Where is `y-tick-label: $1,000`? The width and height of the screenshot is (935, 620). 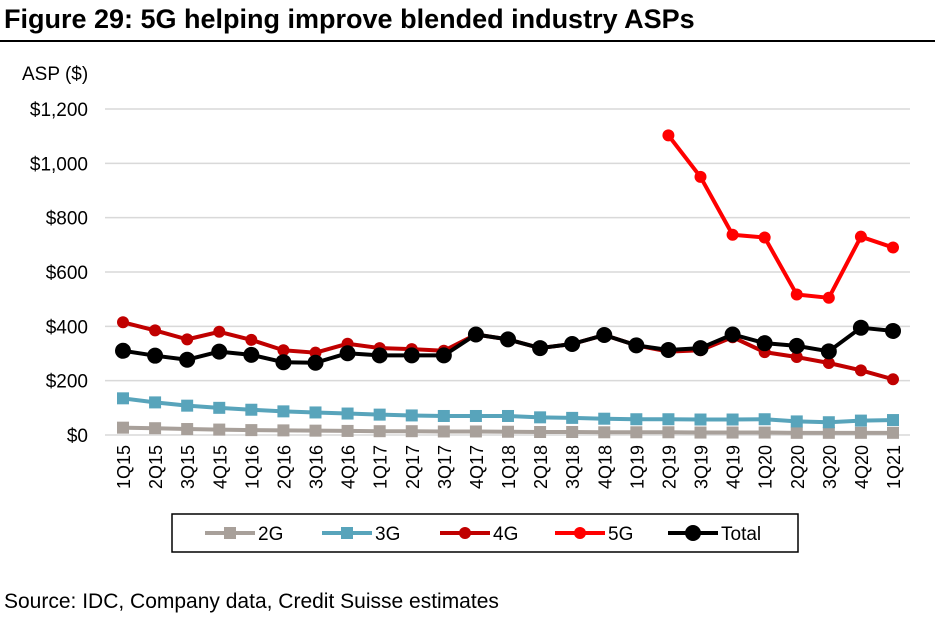
y-tick-label: $1,000 is located at coordinates (59, 164).